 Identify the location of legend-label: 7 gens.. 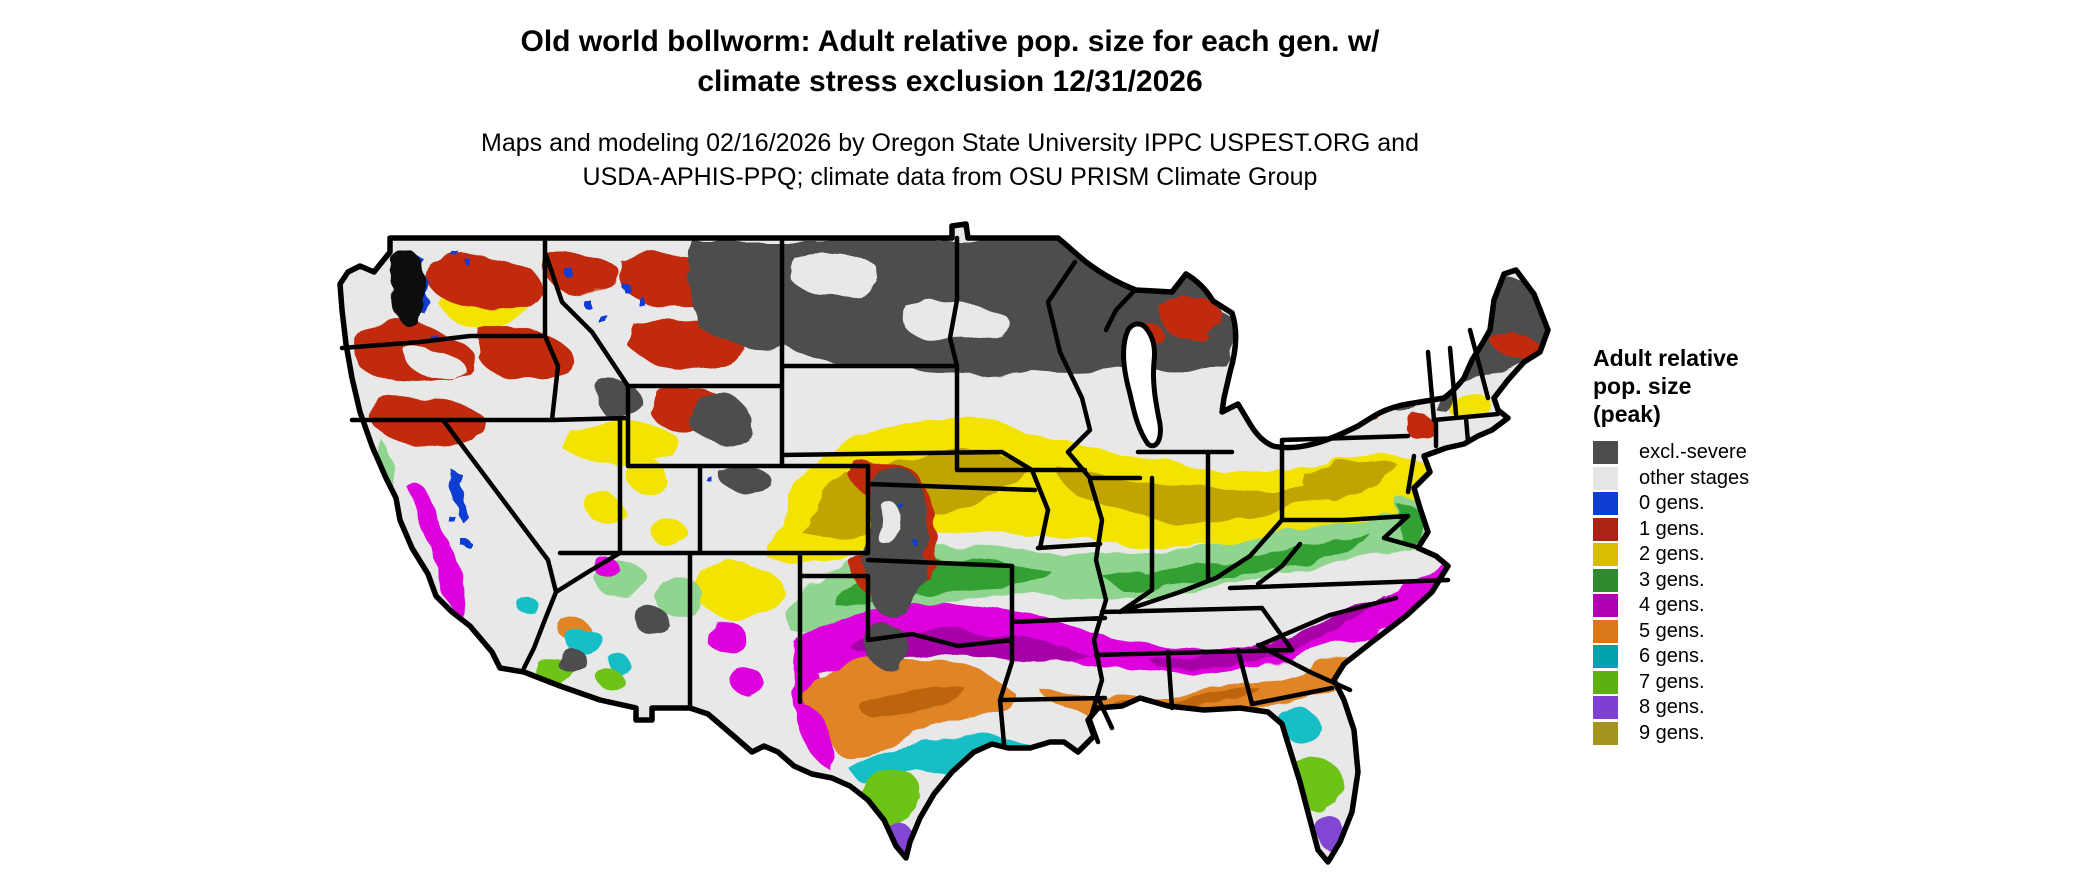
(1672, 681).